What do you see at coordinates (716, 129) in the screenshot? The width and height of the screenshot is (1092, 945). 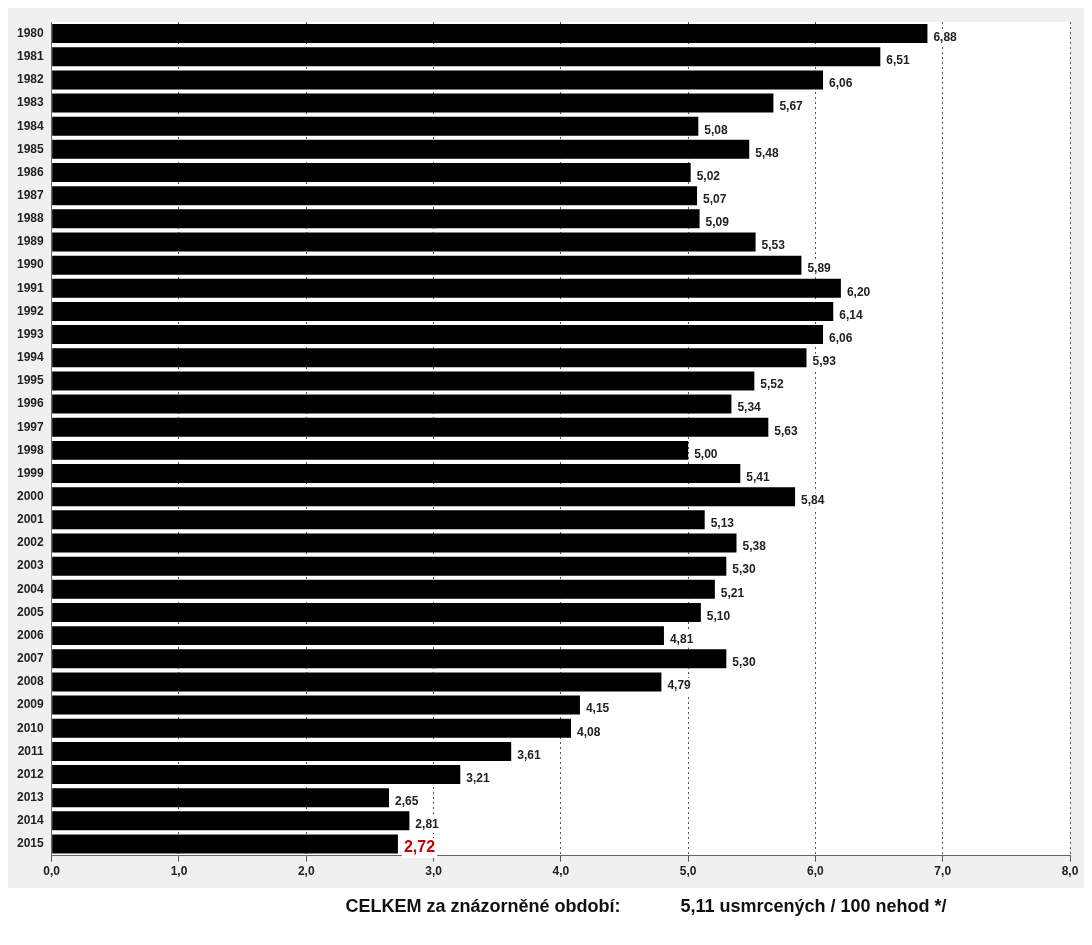 I see `data-label: 5,08` at bounding box center [716, 129].